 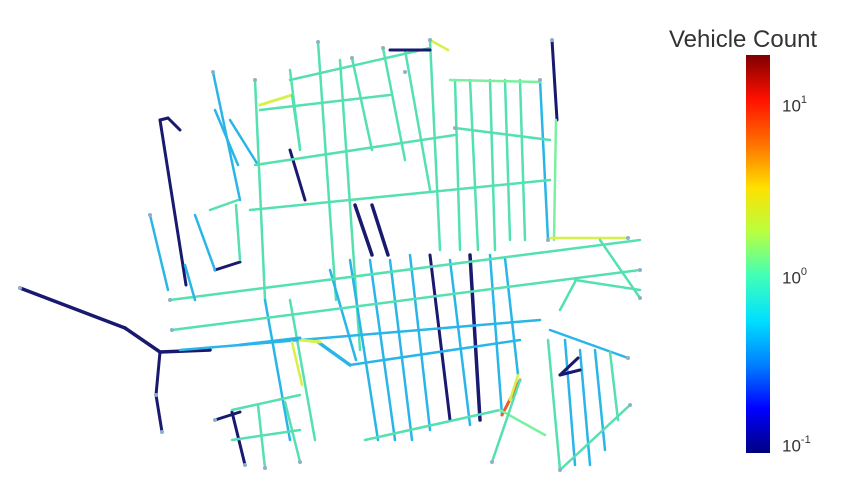 What do you see at coordinates (758, 254) in the screenshot?
I see `colorbar` at bounding box center [758, 254].